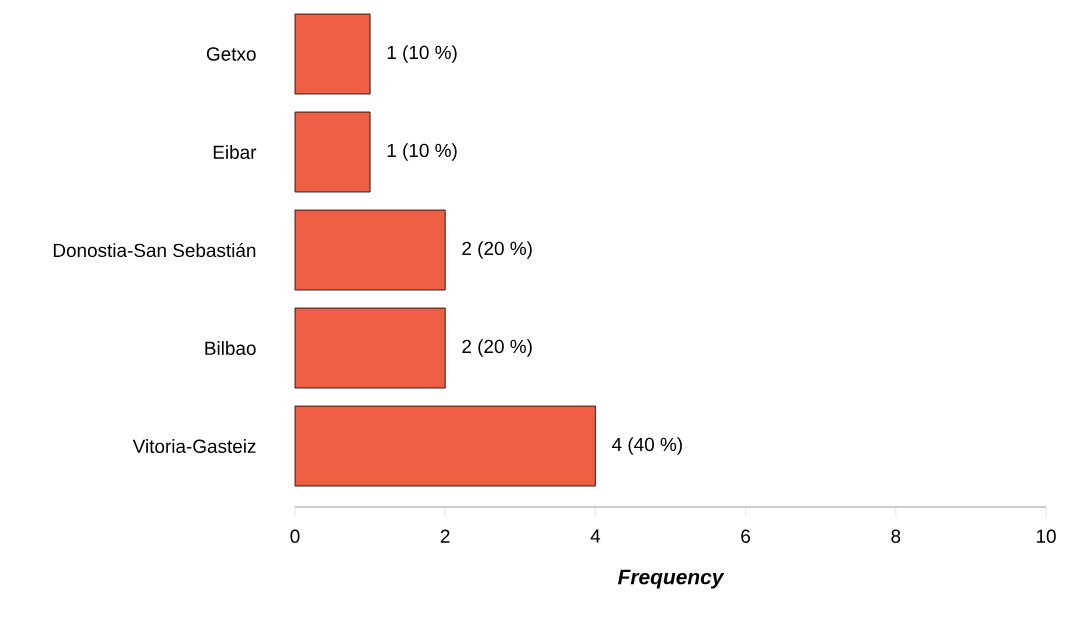 Image resolution: width=1065 pixels, height=621 pixels. I want to click on y-tick-label: Eibar, so click(235, 152).